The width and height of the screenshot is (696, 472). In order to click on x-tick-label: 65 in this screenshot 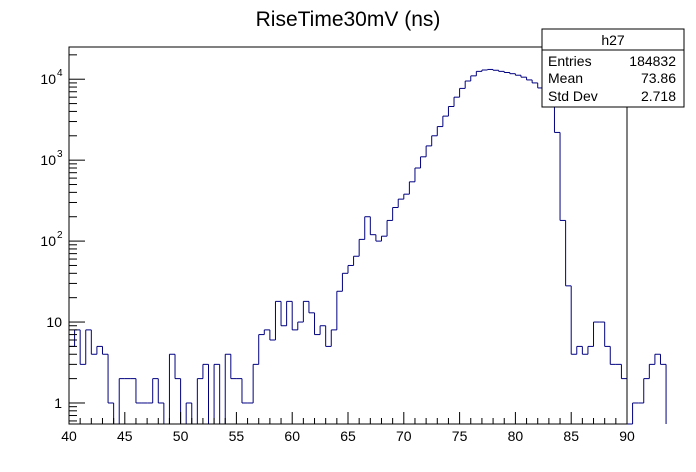, I will do `click(348, 436)`.